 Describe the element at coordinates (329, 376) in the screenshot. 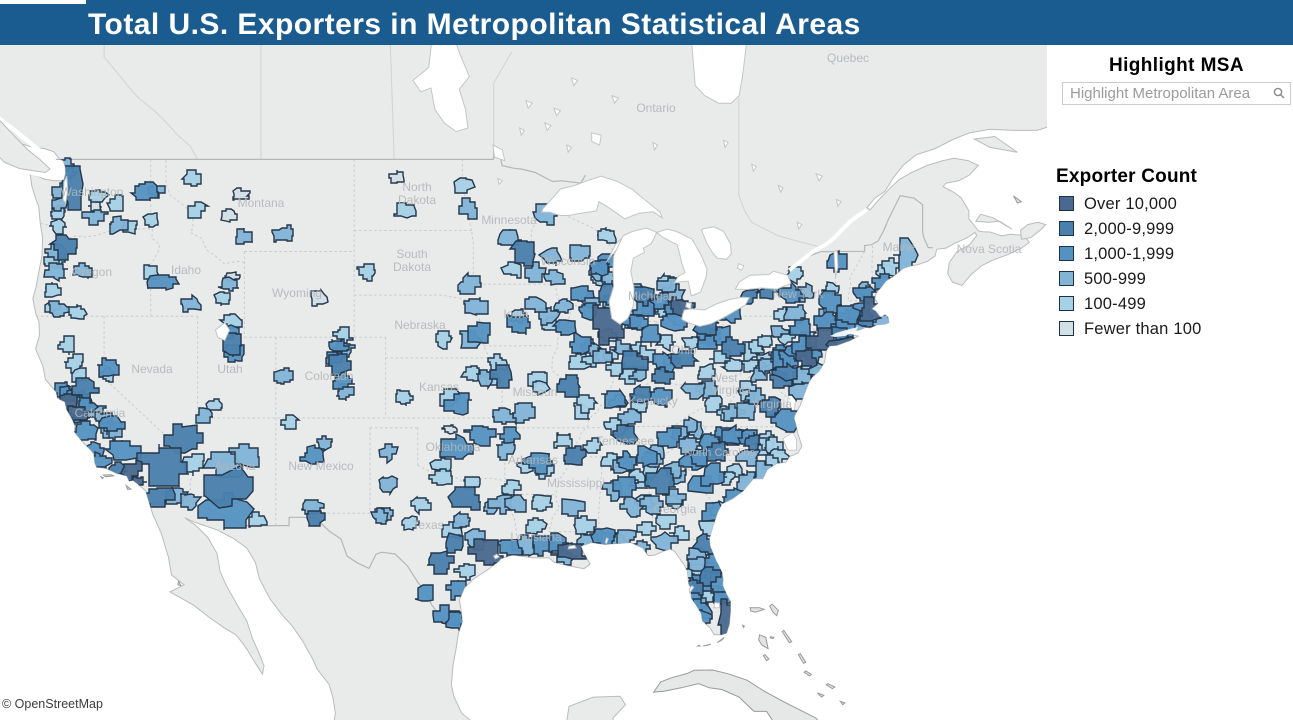

I see `svg-text: Colorado` at that location.